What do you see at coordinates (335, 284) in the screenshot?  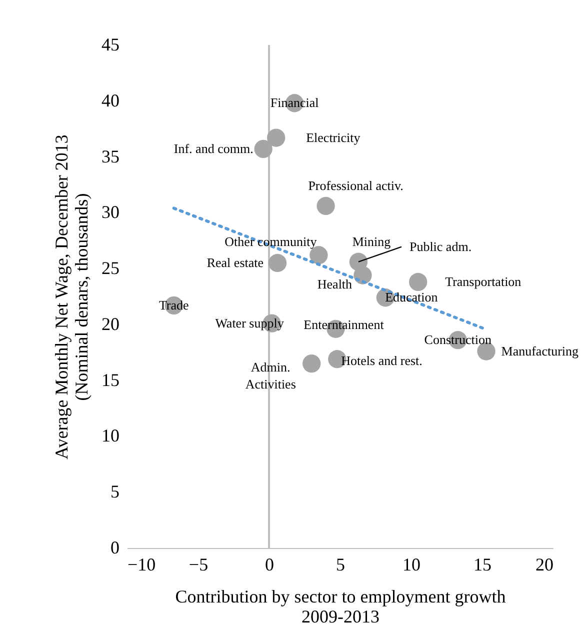 I see `annotation: Health` at bounding box center [335, 284].